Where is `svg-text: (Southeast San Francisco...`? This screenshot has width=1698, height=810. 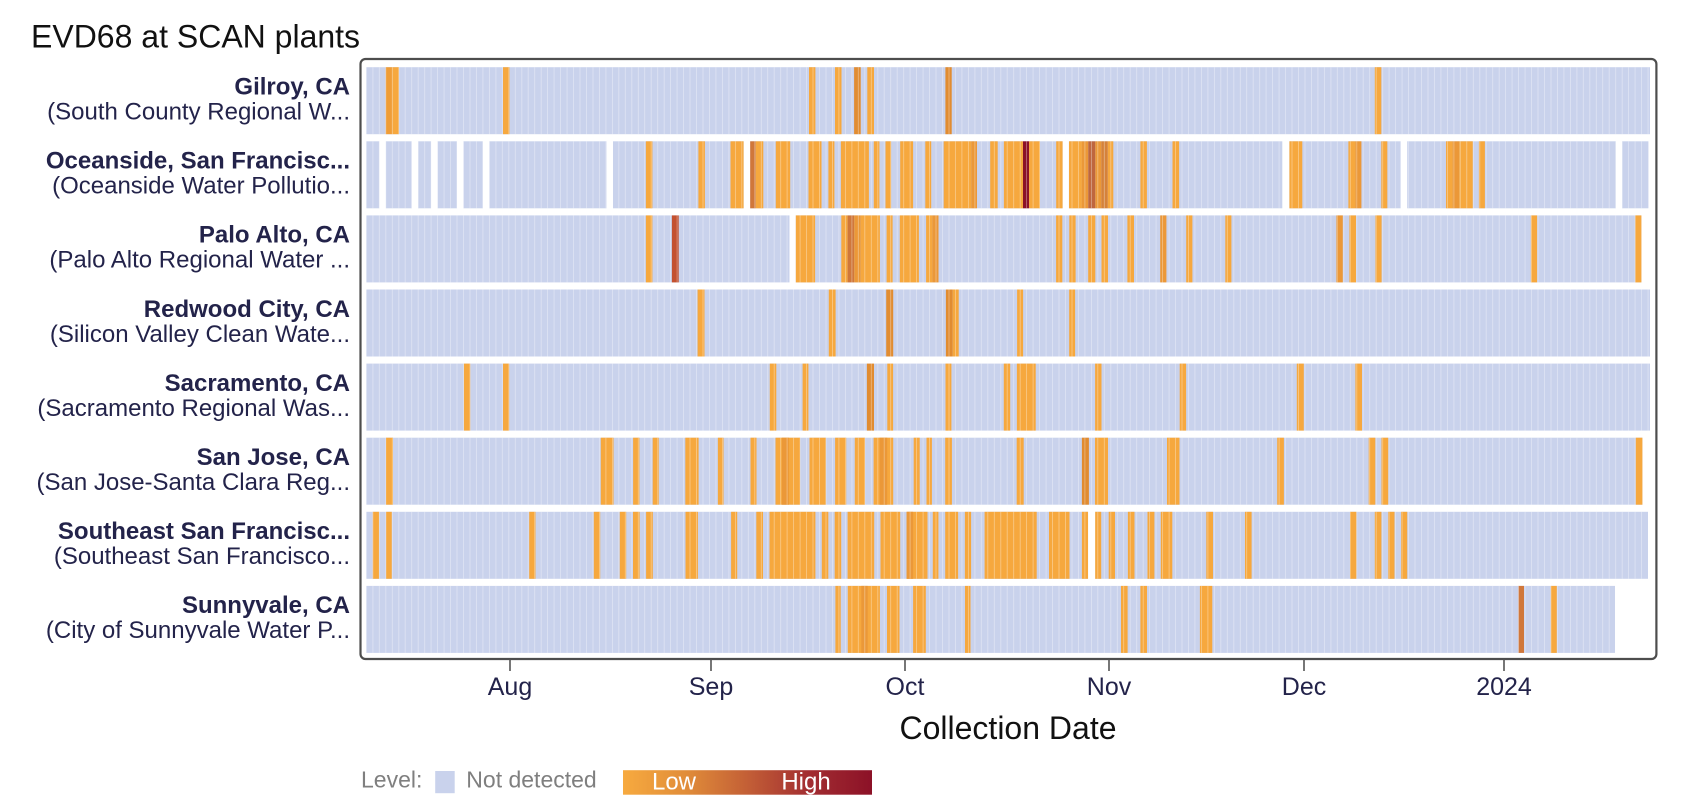 svg-text: (Southeast San Francisco... is located at coordinates (202, 556).